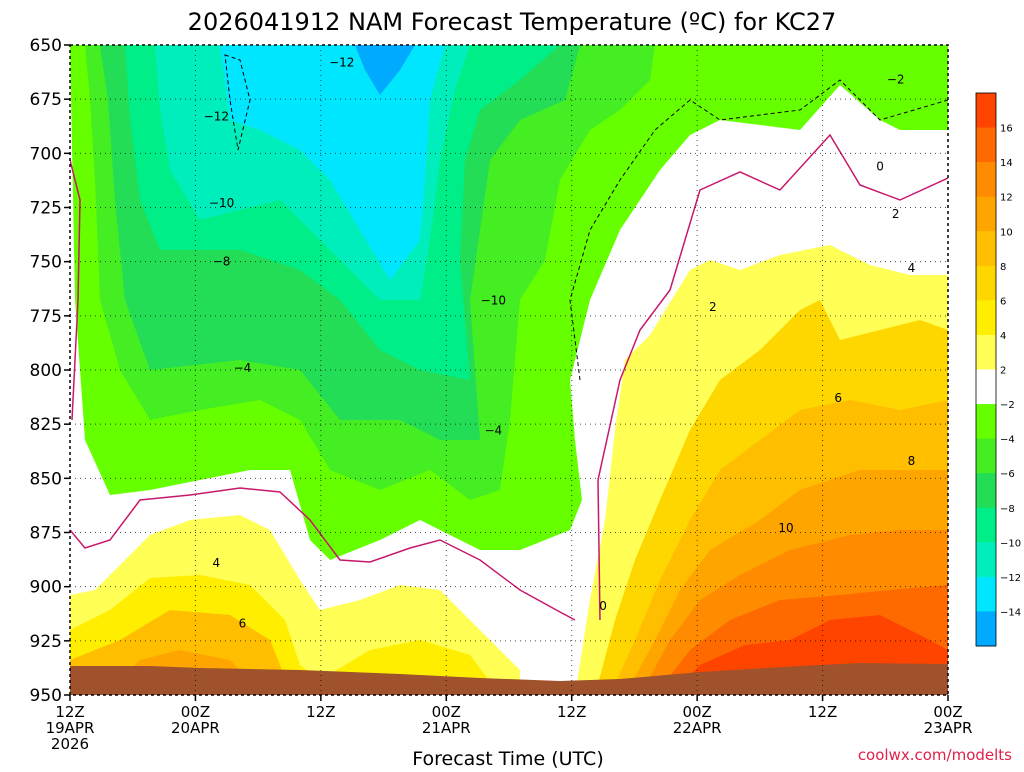 The image size is (1024, 772). I want to click on colorbar-label: −12, so click(1010, 578).